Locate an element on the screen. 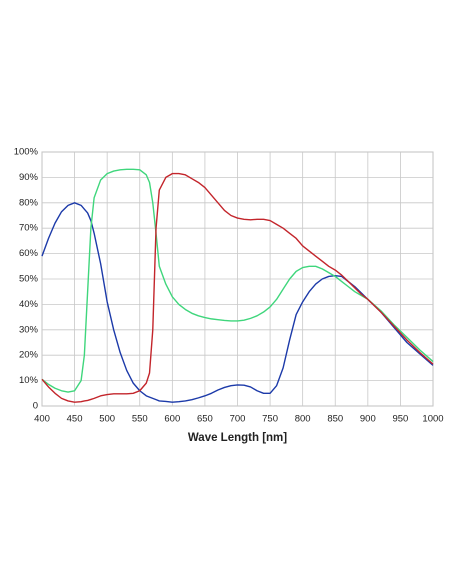 Image resolution: width=452 pixels, height=584 pixels. y-tick-label: 90% is located at coordinates (29, 177).